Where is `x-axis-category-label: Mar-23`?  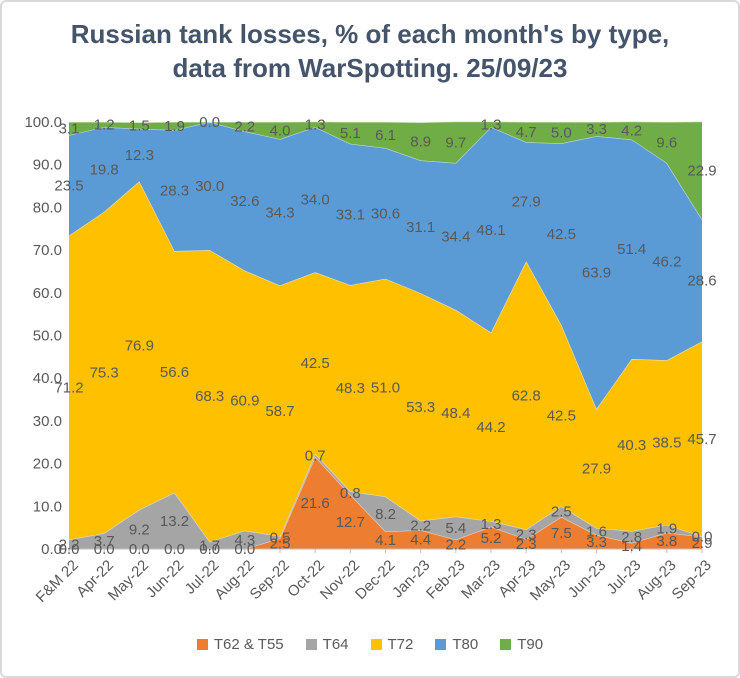
x-axis-category-label: Mar-23 is located at coordinates (481, 580).